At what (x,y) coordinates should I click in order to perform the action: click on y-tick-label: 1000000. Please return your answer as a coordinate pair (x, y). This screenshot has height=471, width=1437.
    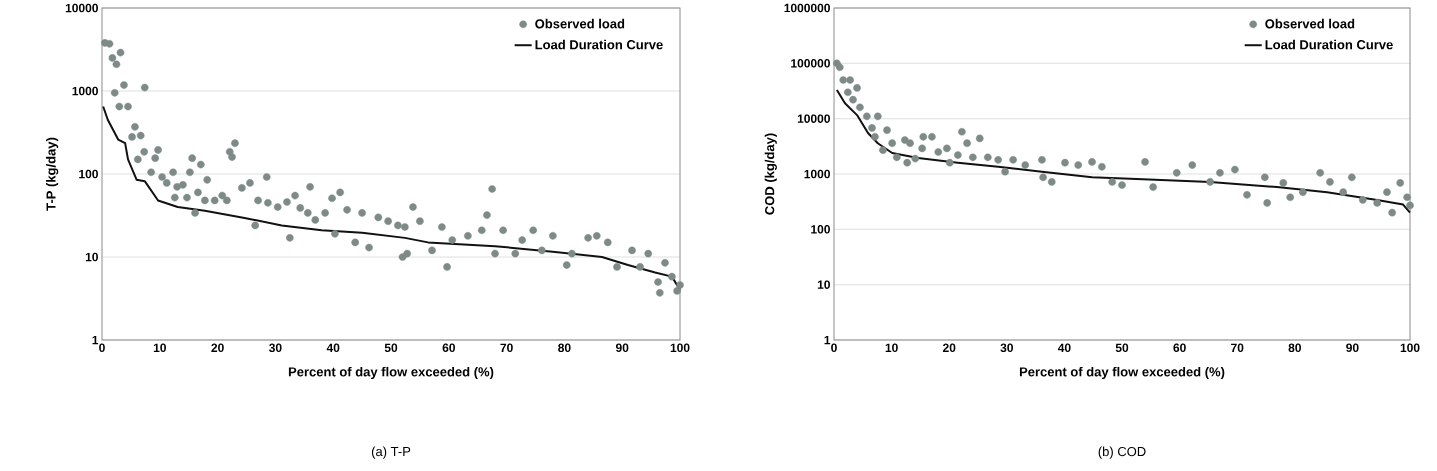
    Looking at the image, I should click on (807, 8).